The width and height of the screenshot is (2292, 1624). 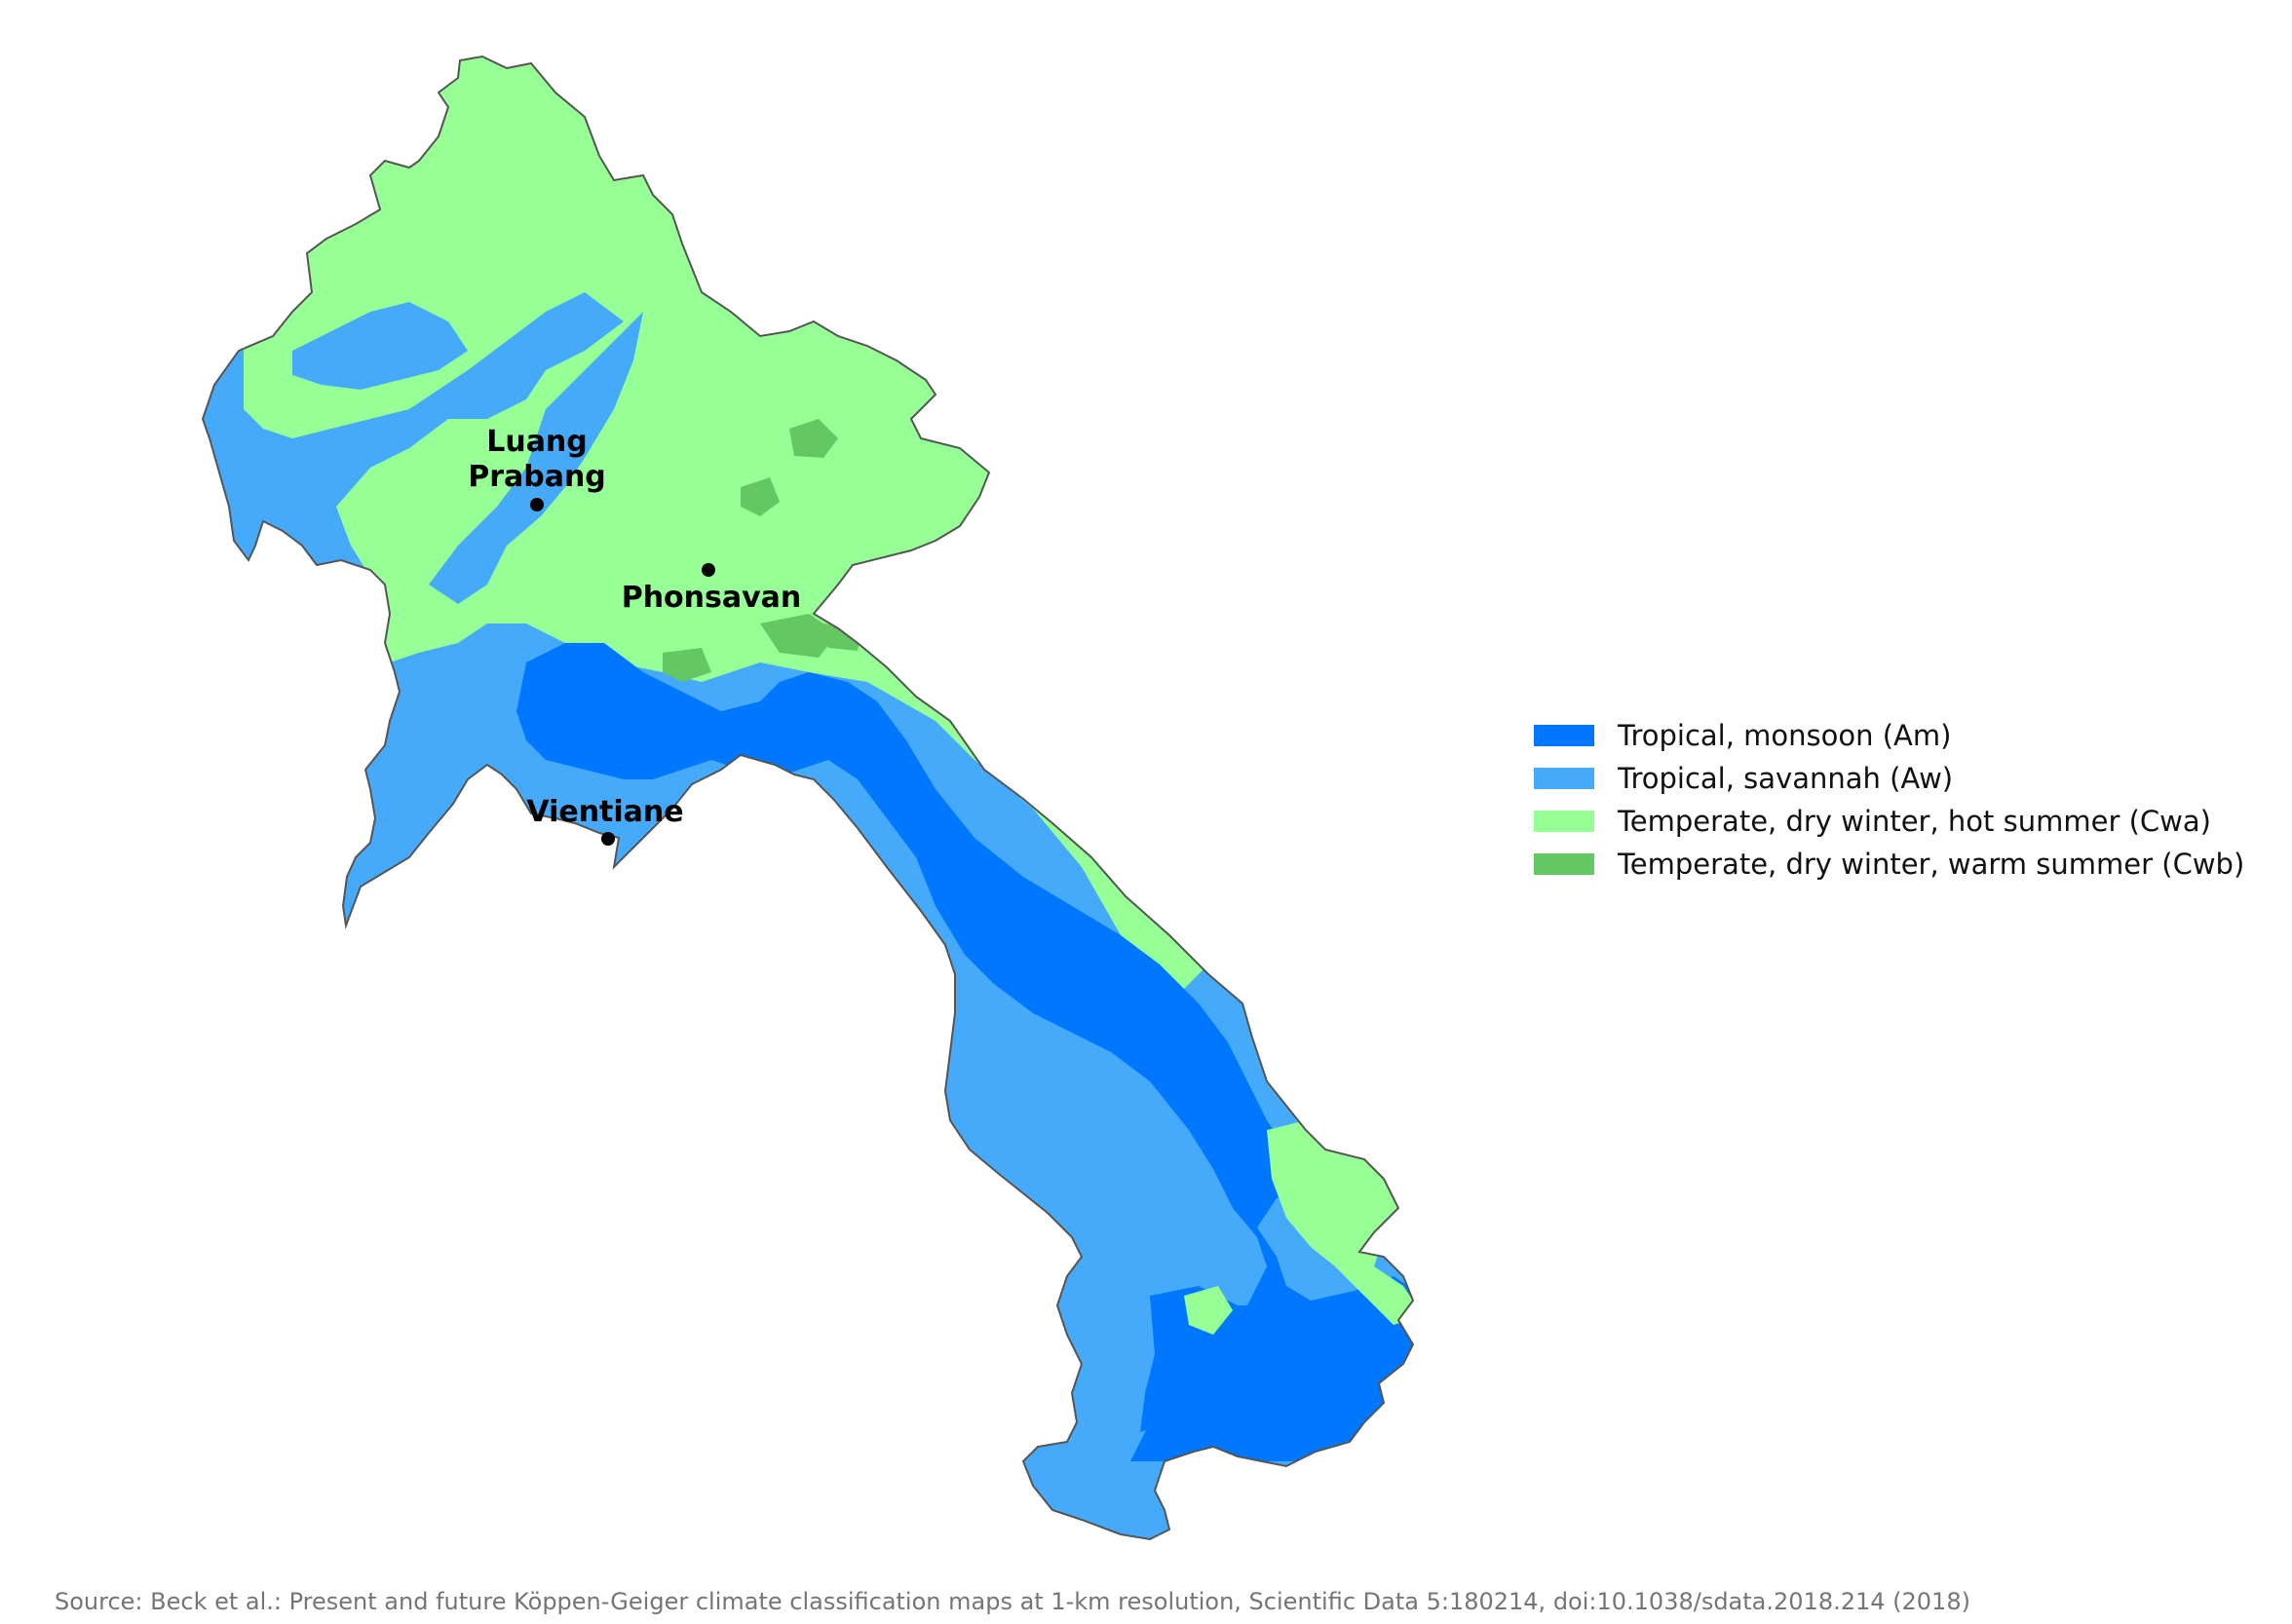 I want to click on city-phonsavan: Phonsavan, so click(x=712, y=589).